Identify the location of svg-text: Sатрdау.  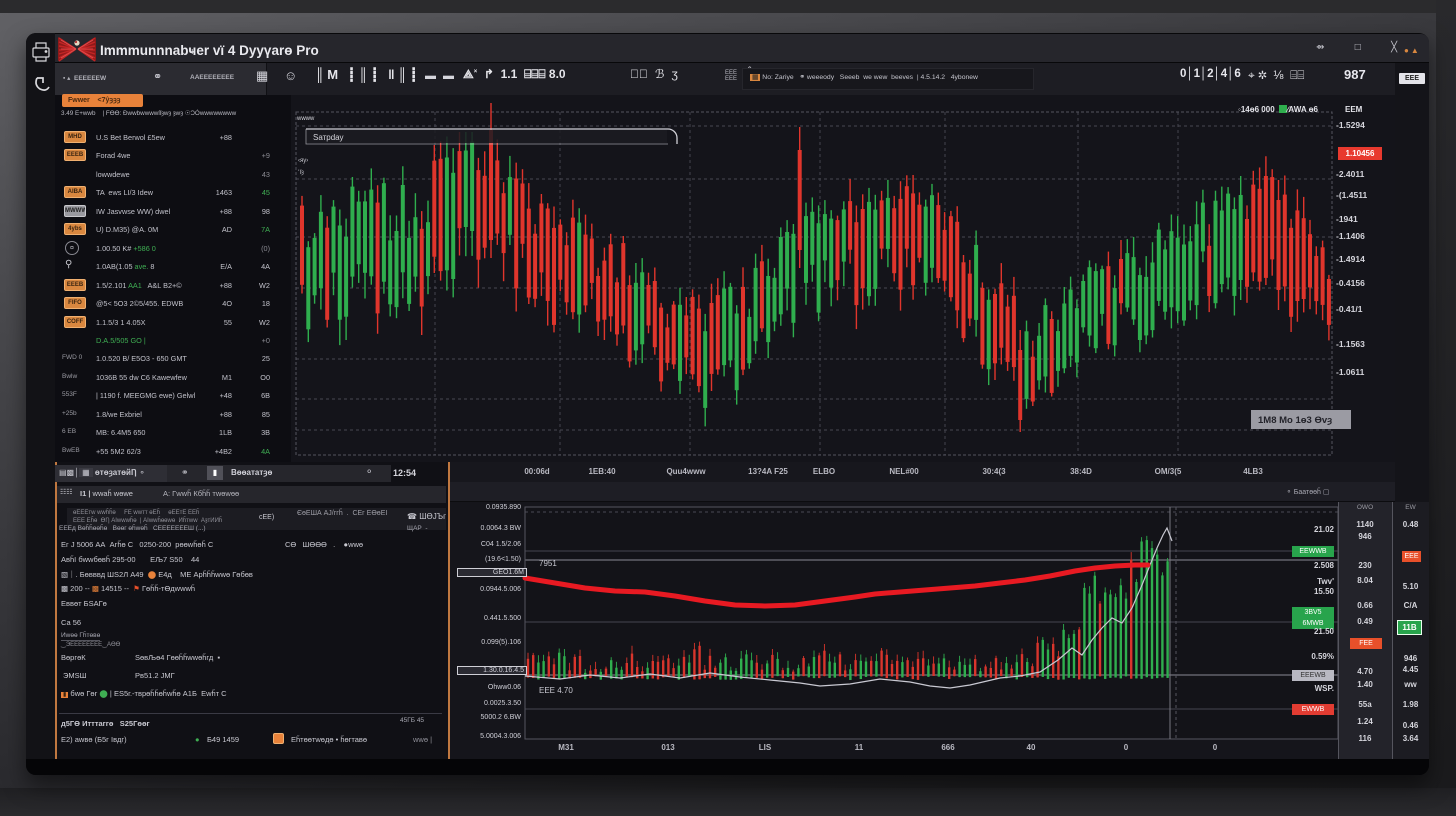
(328, 137).